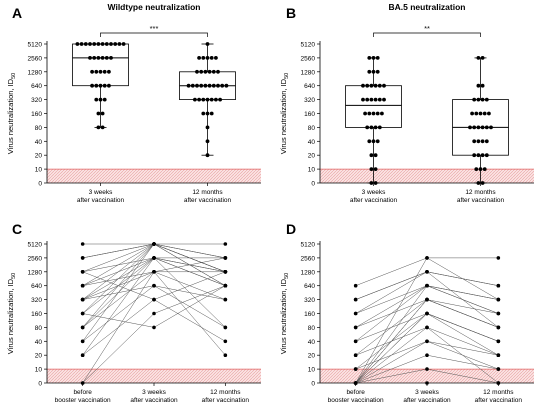 The image size is (550, 409). I want to click on y-axis-label-main: Virus neutralization, ID, so click(283, 316).